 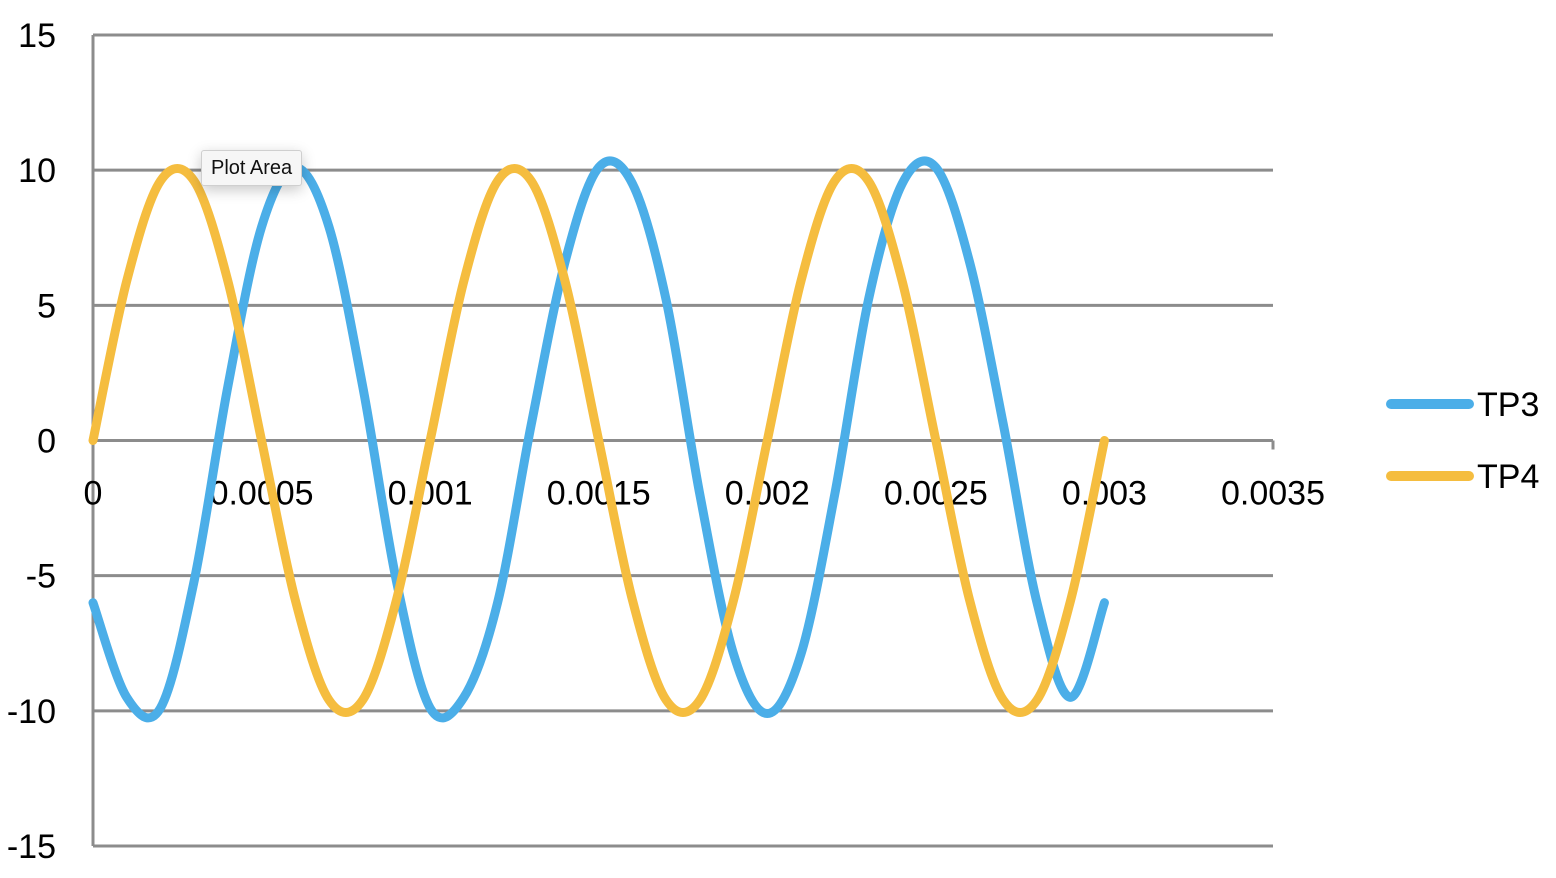 I want to click on x-tick-label: 0.0005, so click(x=262, y=494).